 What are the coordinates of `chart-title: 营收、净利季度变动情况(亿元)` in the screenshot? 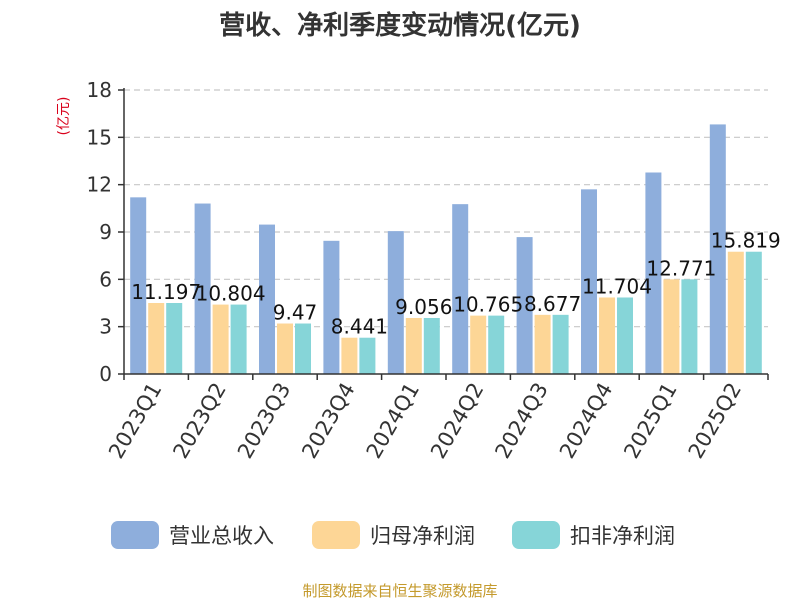 It's located at (400, 25).